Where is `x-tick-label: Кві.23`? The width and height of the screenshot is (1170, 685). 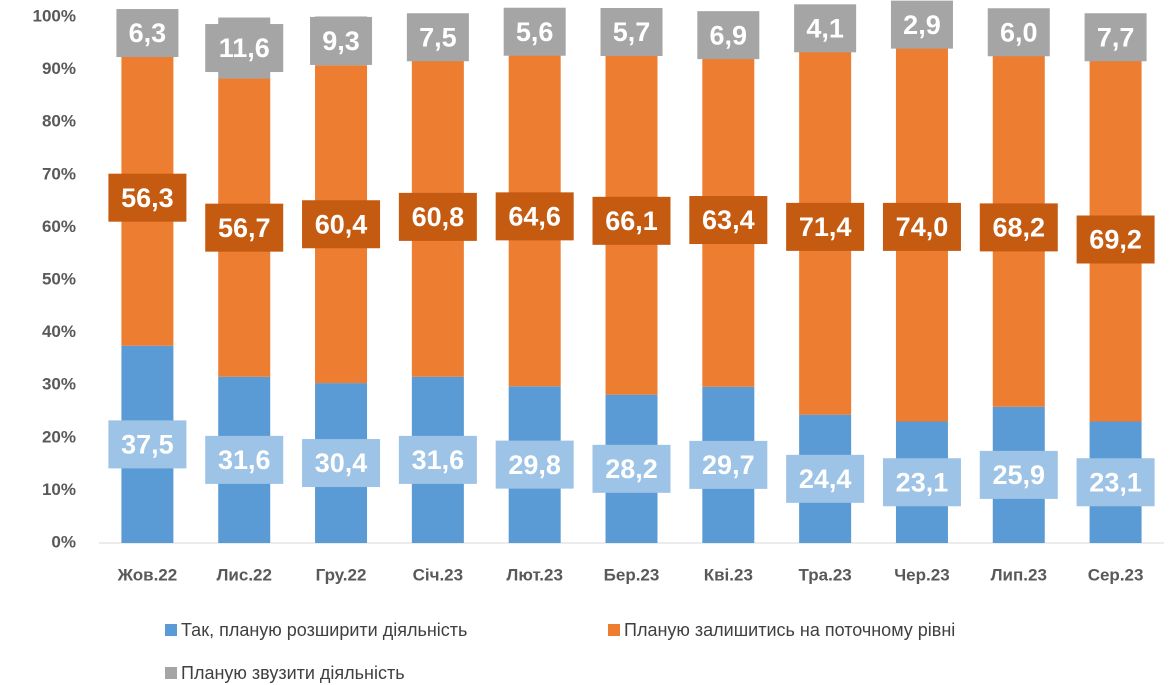 x-tick-label: Кві.23 is located at coordinates (728, 574).